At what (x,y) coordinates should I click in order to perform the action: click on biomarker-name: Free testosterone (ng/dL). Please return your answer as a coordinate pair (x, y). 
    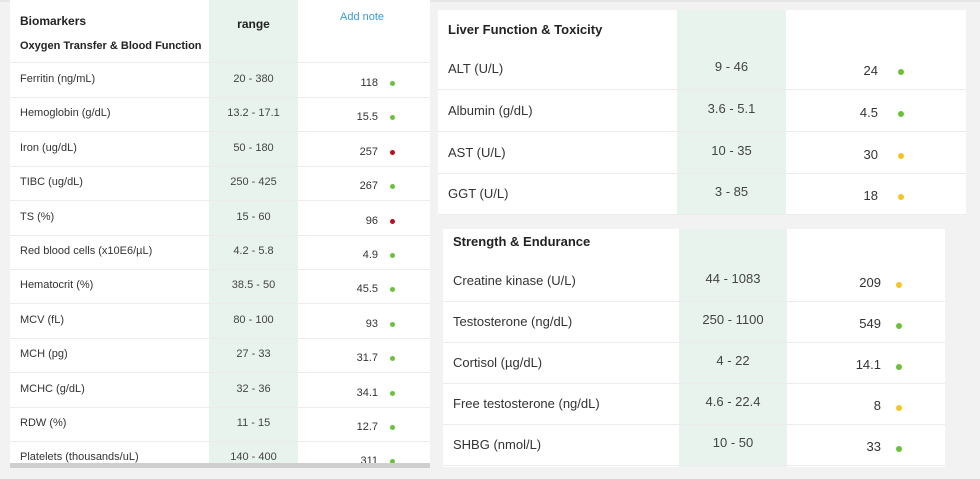
    Looking at the image, I should click on (526, 403).